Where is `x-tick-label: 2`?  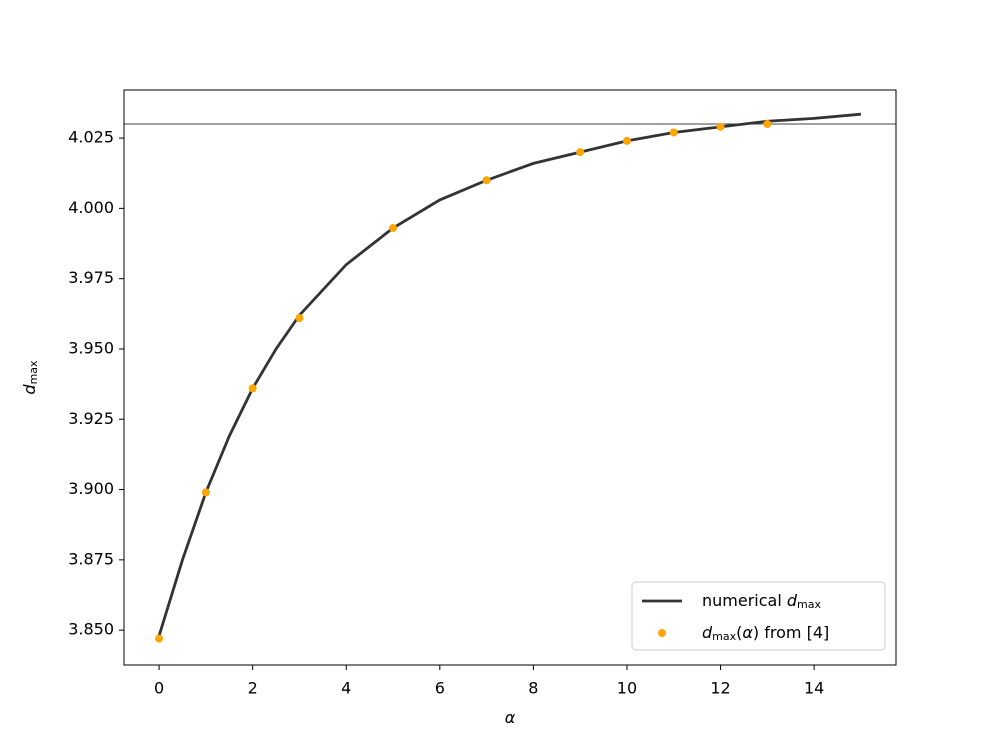
x-tick-label: 2 is located at coordinates (253, 688).